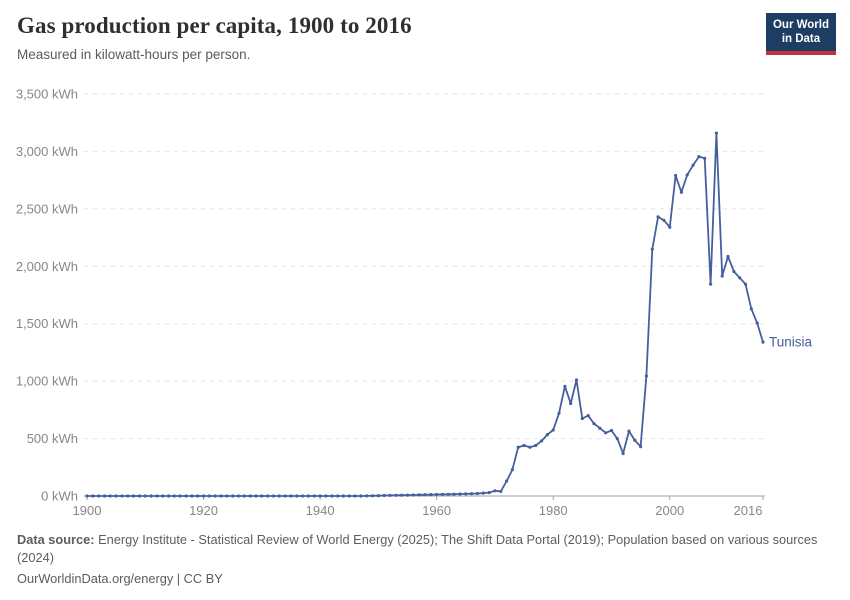 This screenshot has width=850, height=600. I want to click on owid-url-link: OurWorldinData.org/energy, so click(95, 578).